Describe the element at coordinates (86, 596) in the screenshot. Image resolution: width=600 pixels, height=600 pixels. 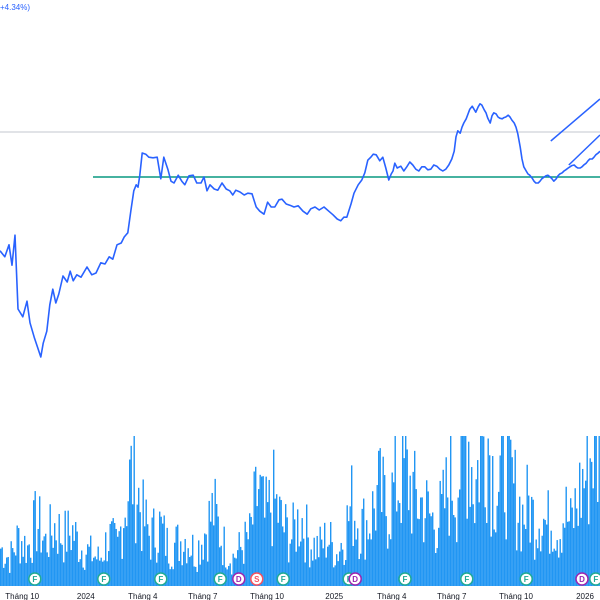
I see `x-tick-label: 2024` at that location.